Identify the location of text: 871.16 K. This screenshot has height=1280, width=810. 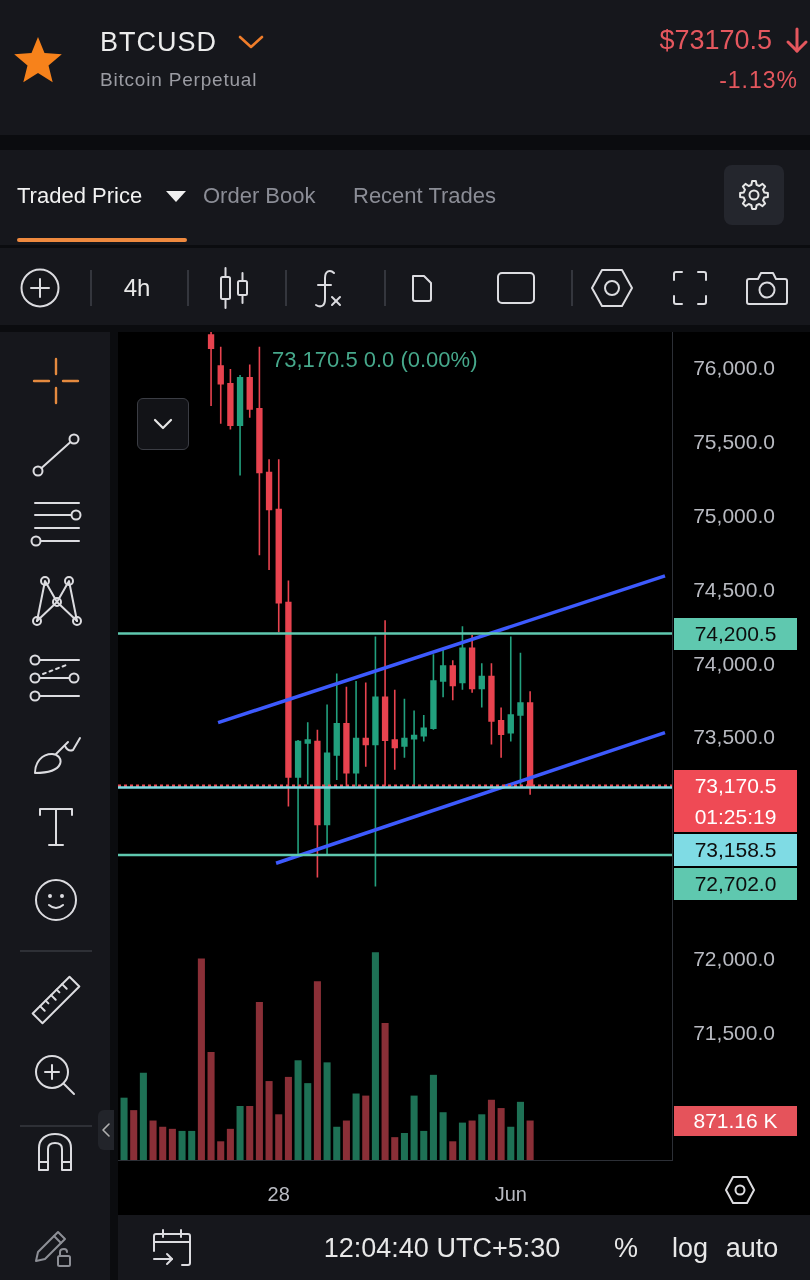
(735, 1120).